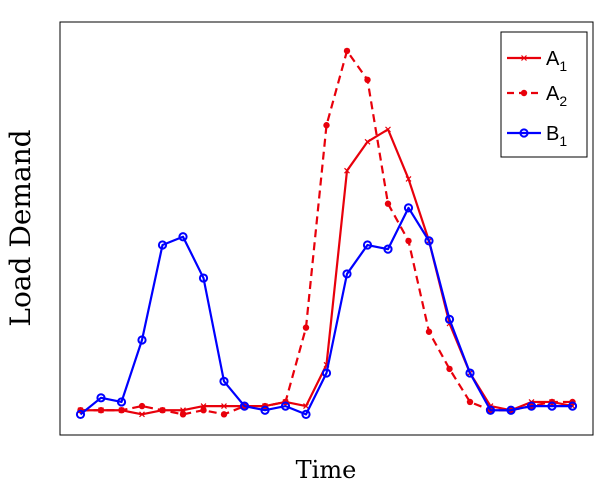 This screenshot has height=479, width=608. I want to click on legend-box, so click(544, 94).